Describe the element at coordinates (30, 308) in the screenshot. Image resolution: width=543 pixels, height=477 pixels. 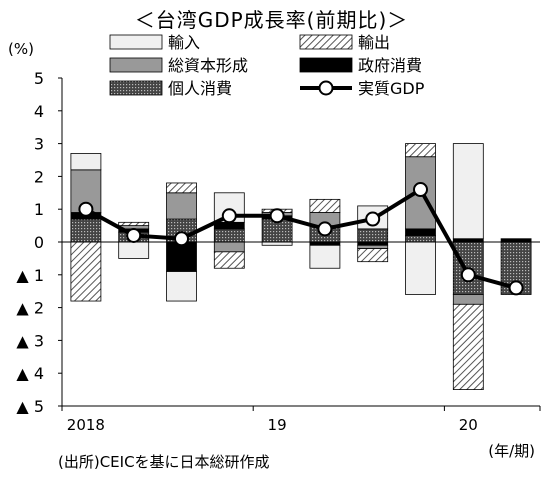
I see `y-tick-label--2: ▲ 2` at that location.